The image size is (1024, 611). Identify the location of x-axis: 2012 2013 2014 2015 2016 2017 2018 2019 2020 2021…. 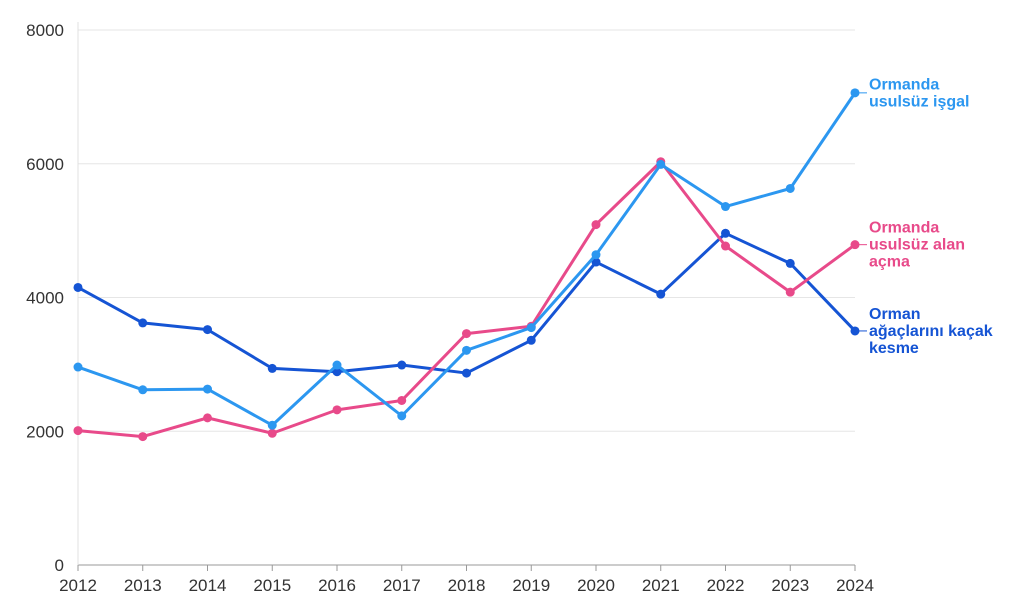
(466, 580).